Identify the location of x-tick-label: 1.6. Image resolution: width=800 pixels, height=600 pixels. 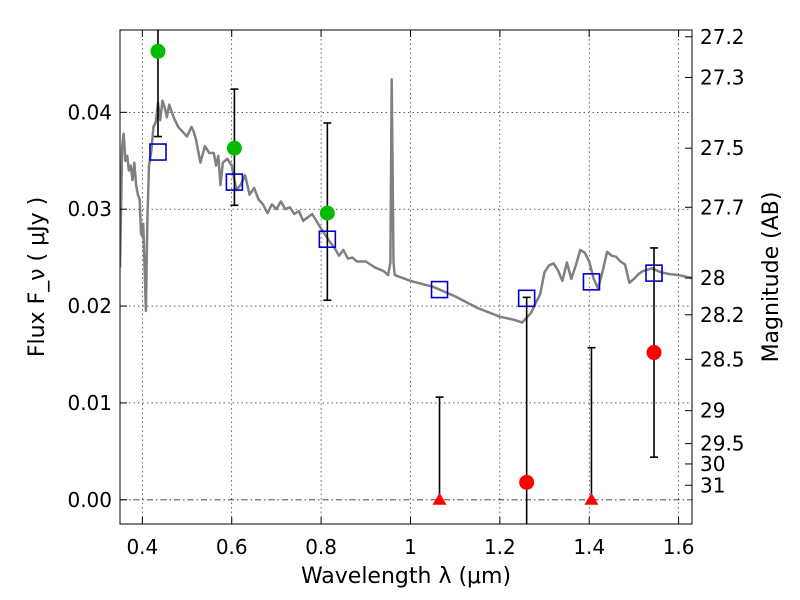
(679, 547).